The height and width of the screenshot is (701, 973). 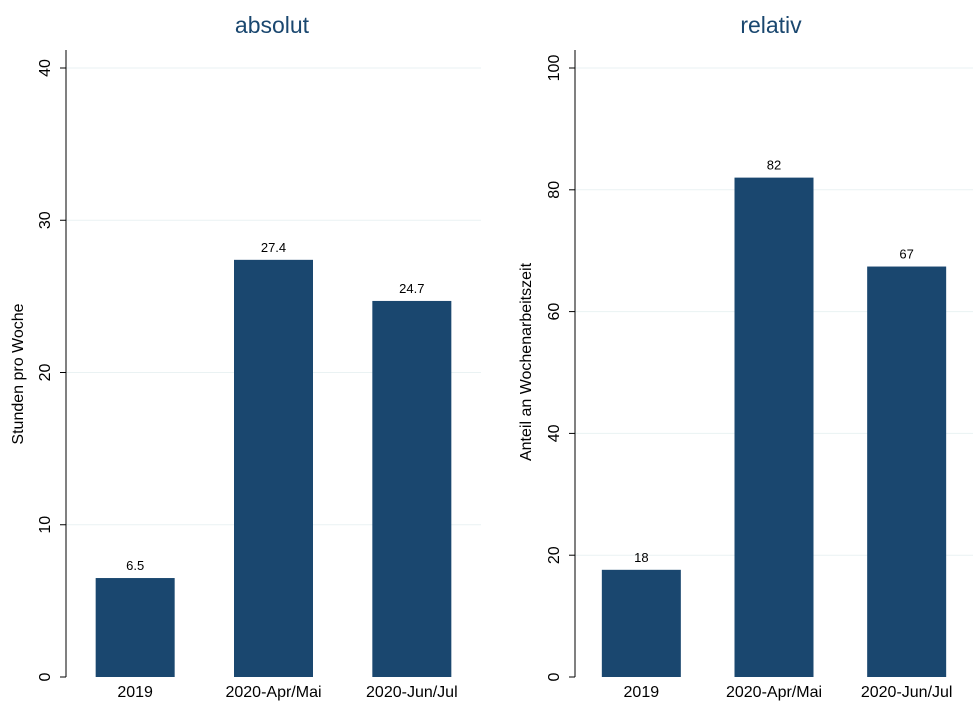 What do you see at coordinates (554, 676) in the screenshot?
I see `y-tick-label-relativ-0: 0` at bounding box center [554, 676].